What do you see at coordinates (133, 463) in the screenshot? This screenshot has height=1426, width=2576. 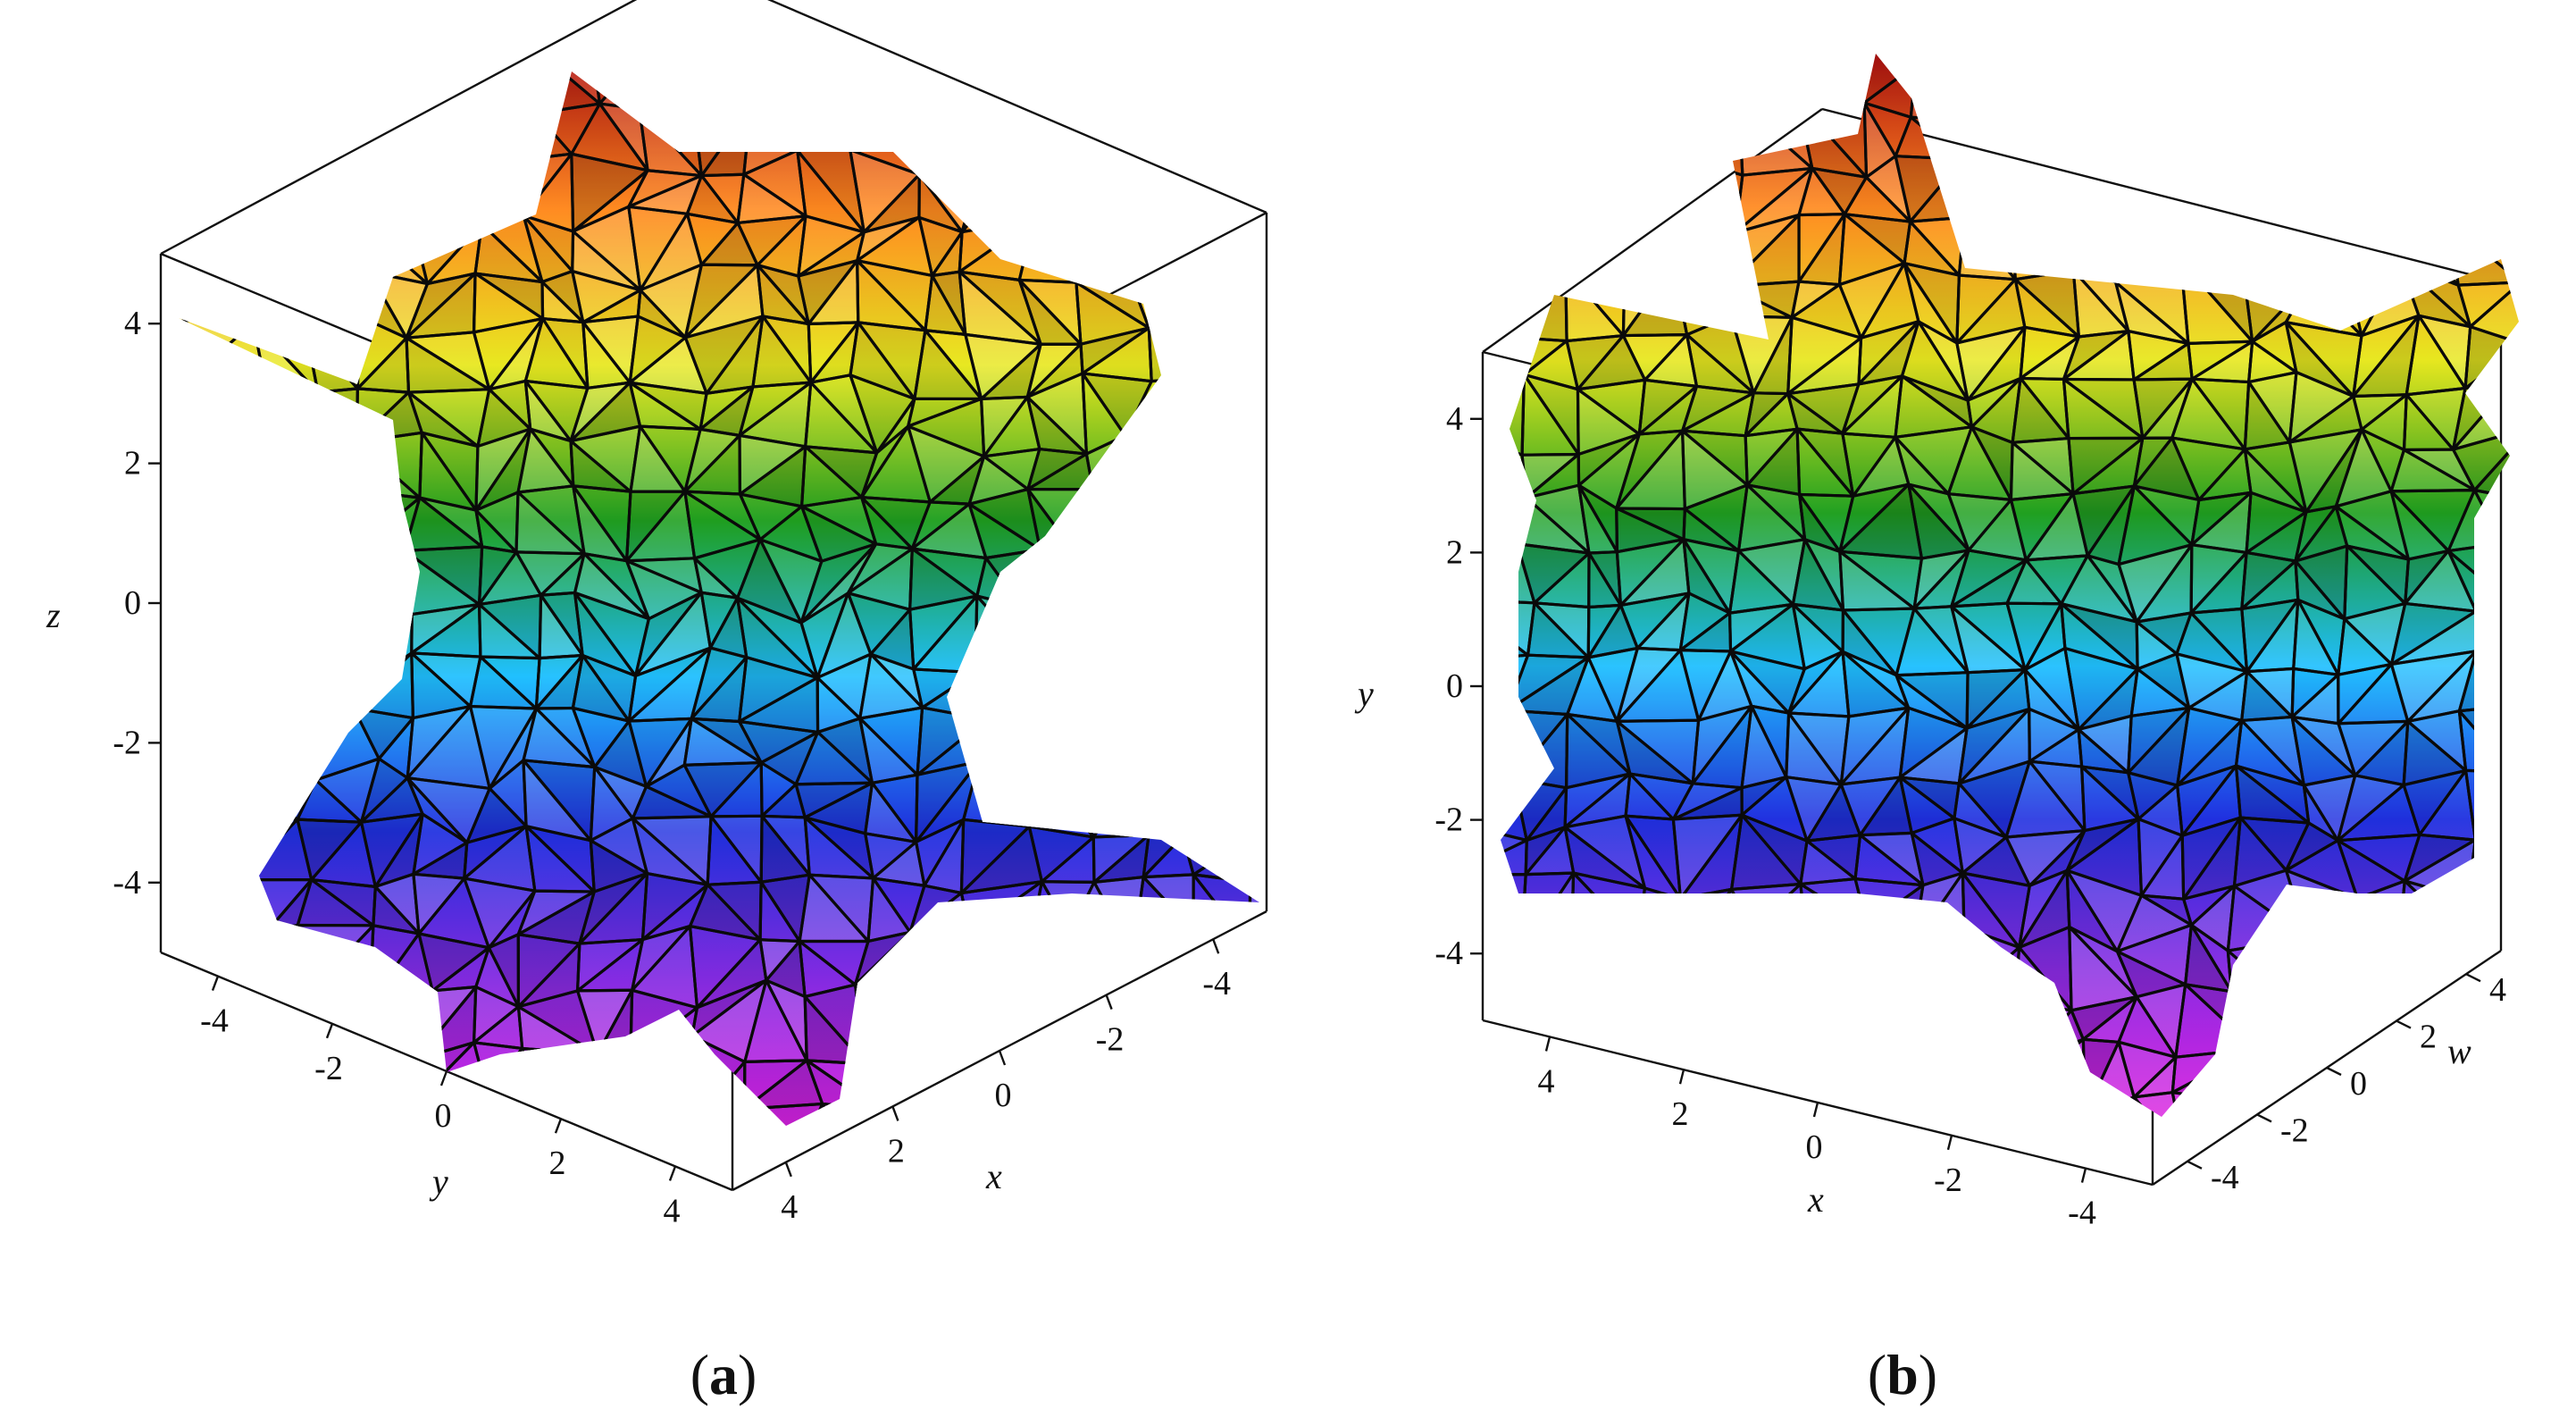 I see `z-tick-label-a: 2` at bounding box center [133, 463].